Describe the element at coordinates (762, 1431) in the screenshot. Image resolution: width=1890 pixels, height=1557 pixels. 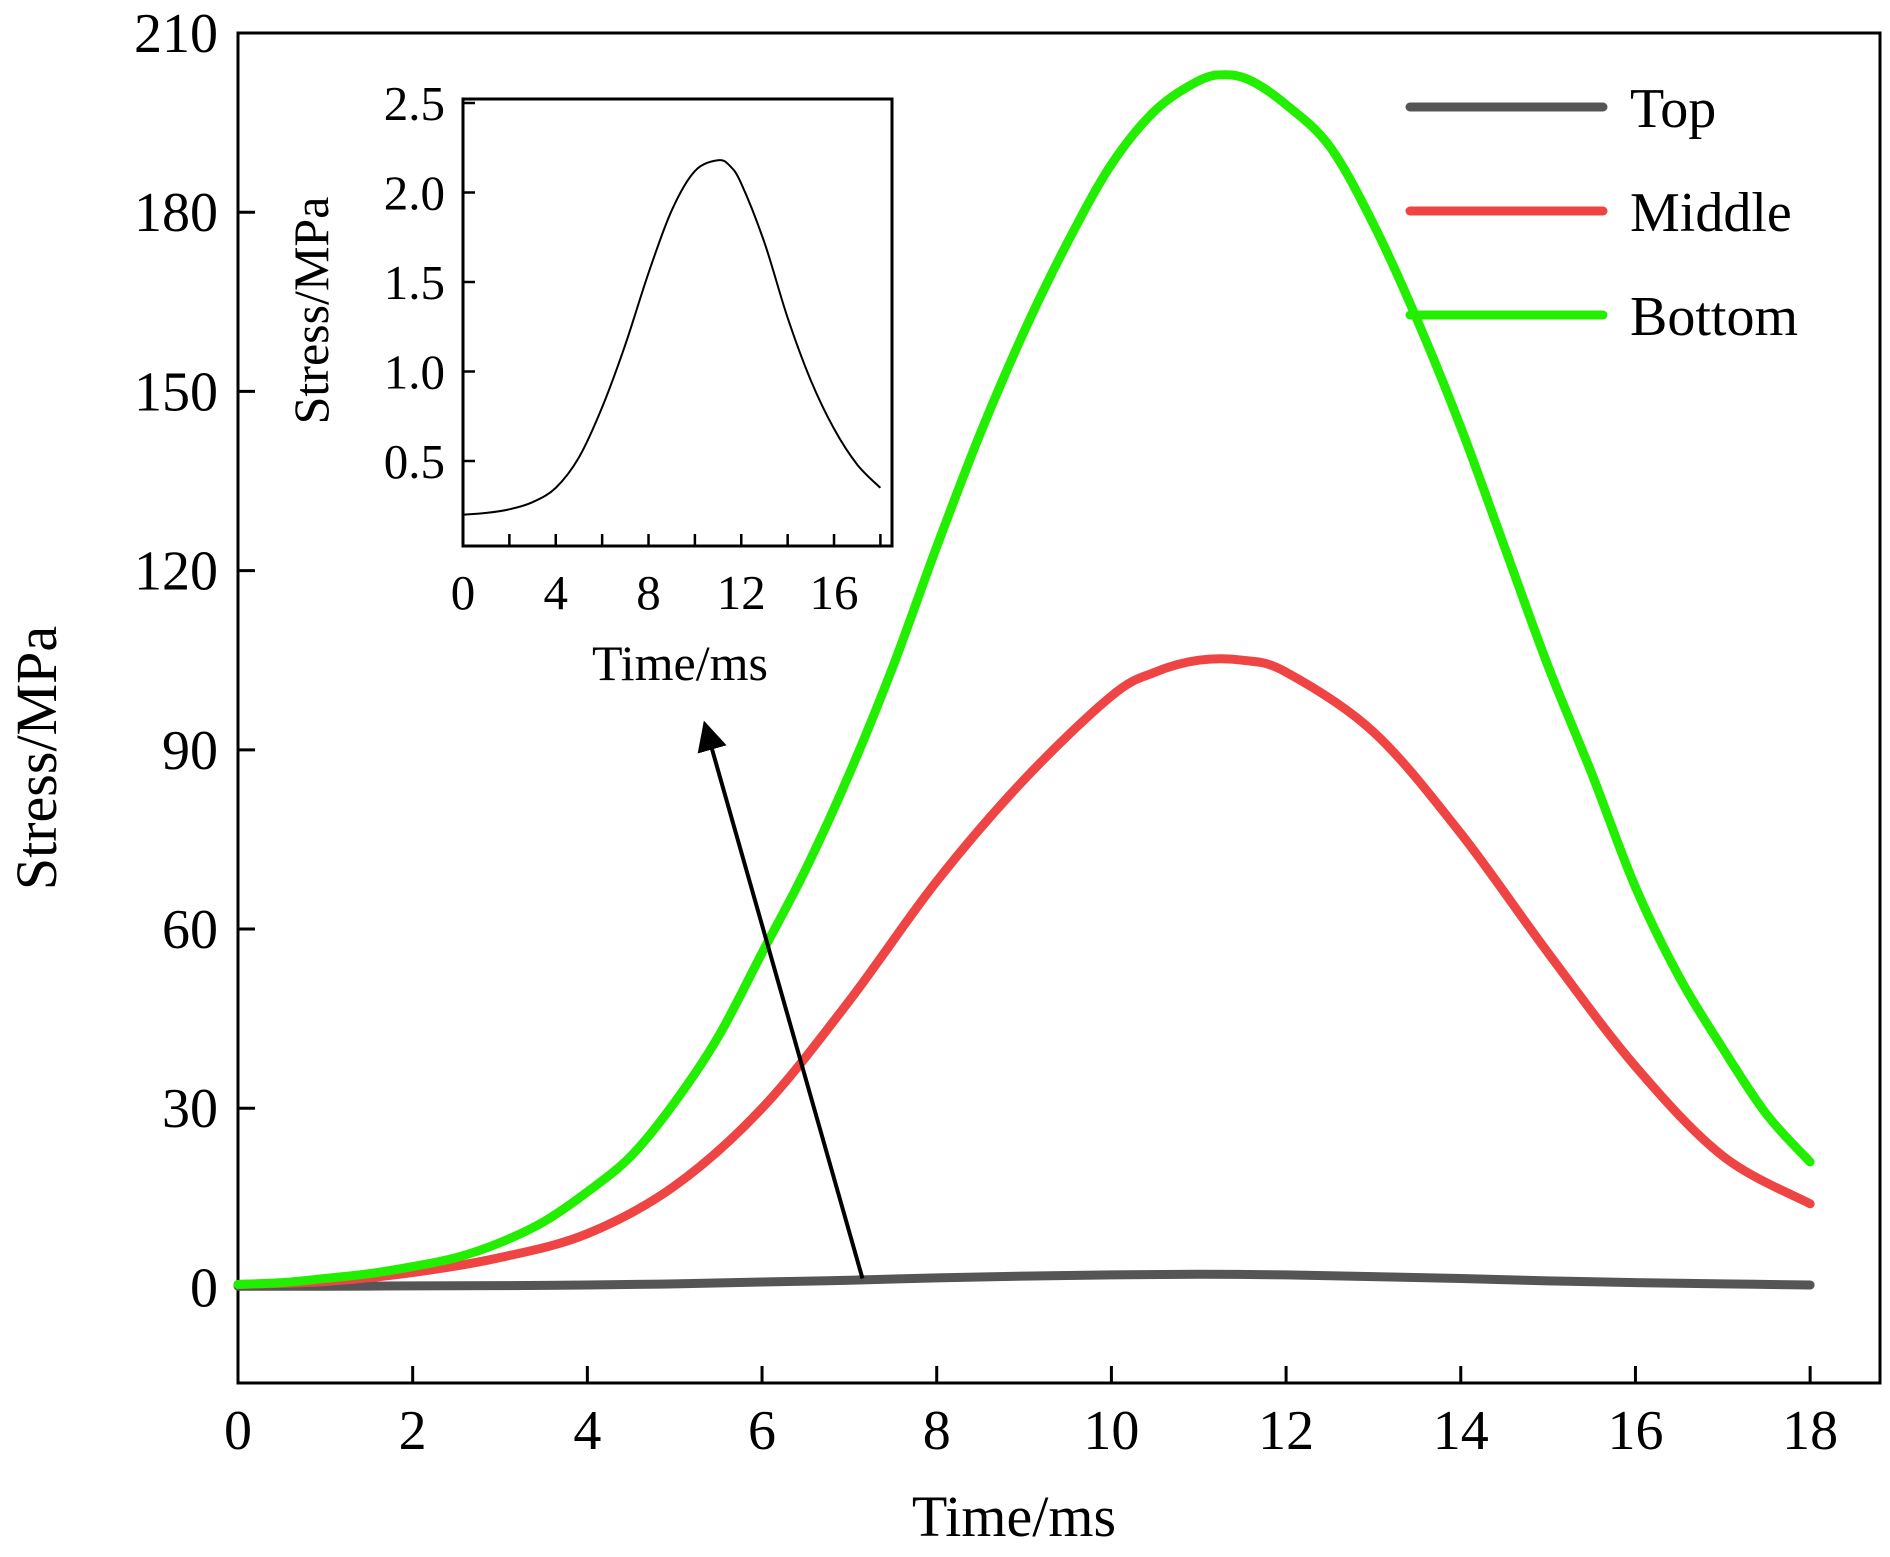
I see `x-tick-label: 6` at that location.